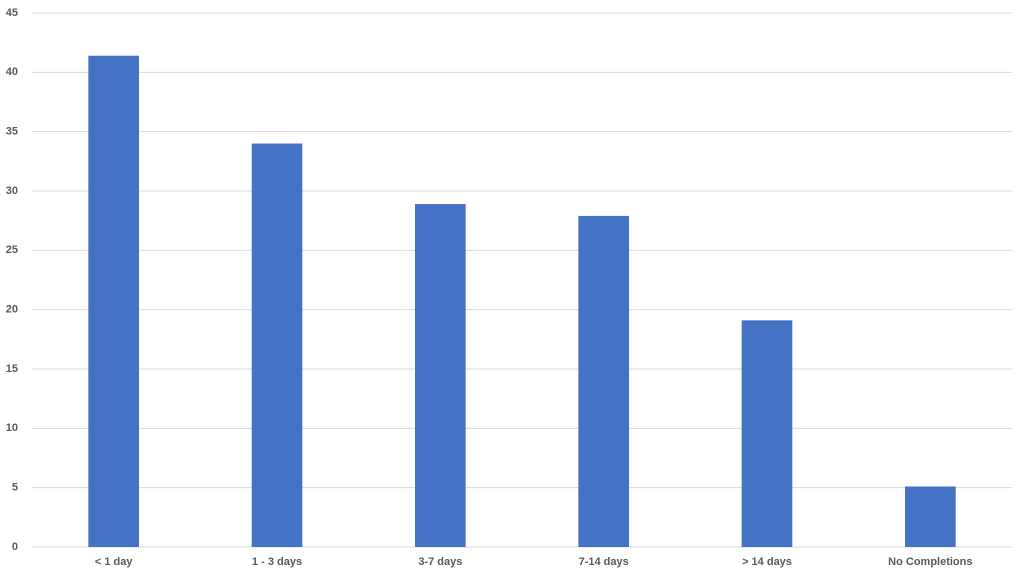 This screenshot has height=576, width=1024. What do you see at coordinates (930, 562) in the screenshot?
I see `x-tick-label: No Completions` at bounding box center [930, 562].